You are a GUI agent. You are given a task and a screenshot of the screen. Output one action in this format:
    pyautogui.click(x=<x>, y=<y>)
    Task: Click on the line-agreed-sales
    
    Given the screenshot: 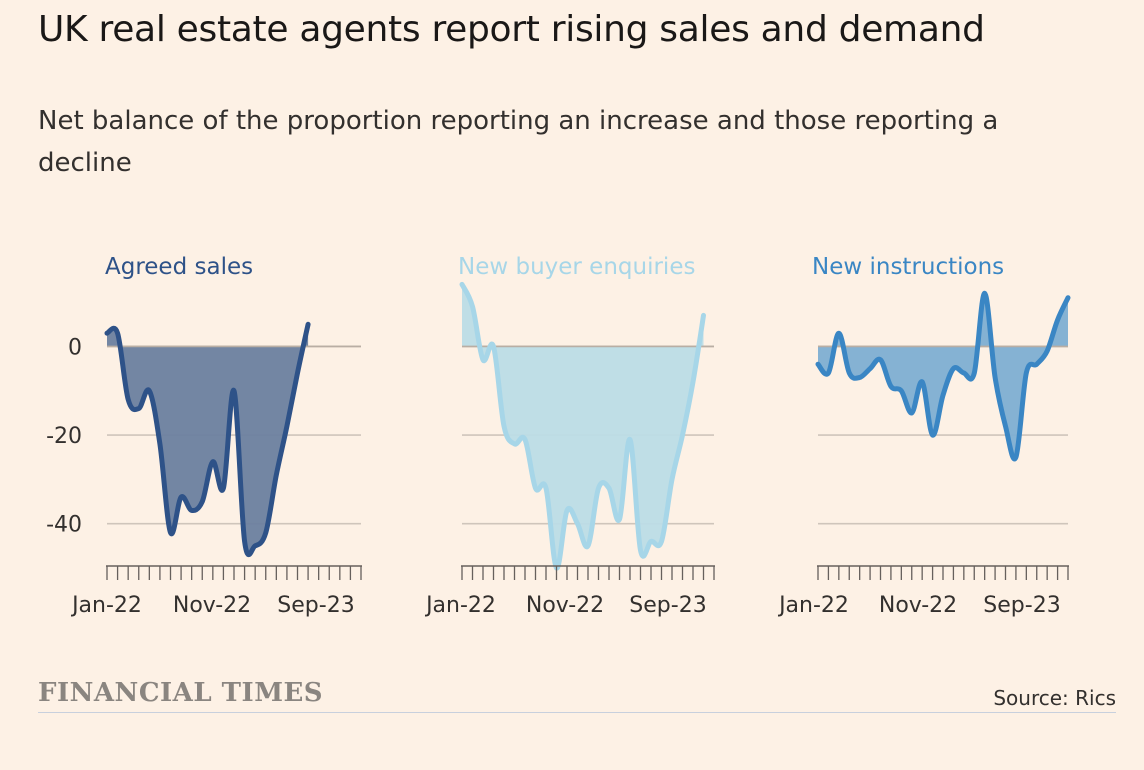 What is the action you would take?
    pyautogui.click(x=207, y=439)
    